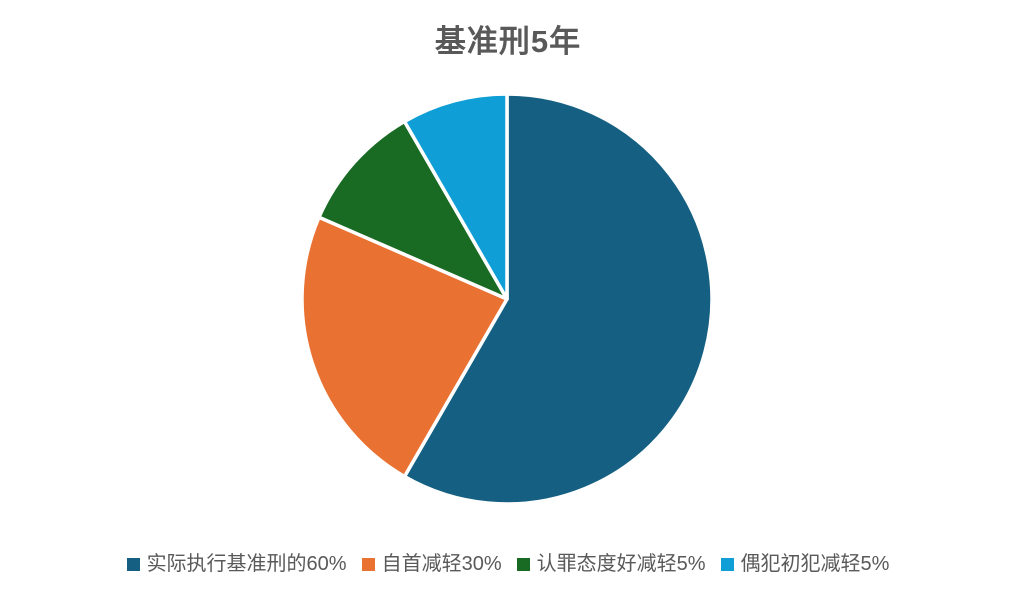 The image size is (1016, 589). I want to click on legend-item-3: 偶犯初犯减轻5%, so click(805, 564).